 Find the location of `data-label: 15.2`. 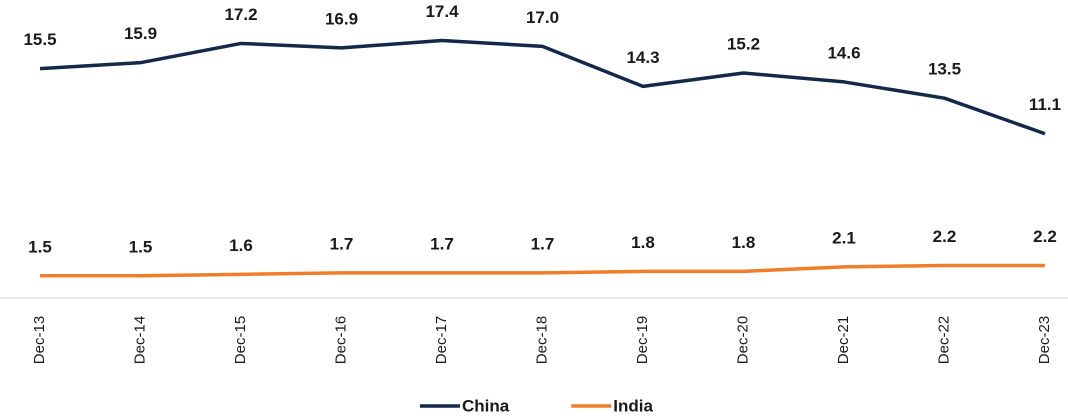

data-label: 15.2 is located at coordinates (743, 44).